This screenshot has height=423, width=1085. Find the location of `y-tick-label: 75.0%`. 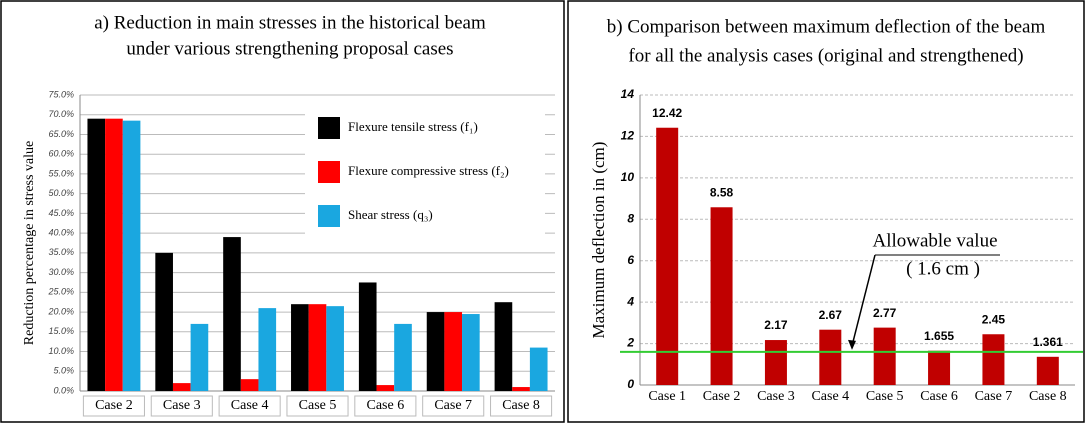

y-tick-label: 75.0% is located at coordinates (61, 94).